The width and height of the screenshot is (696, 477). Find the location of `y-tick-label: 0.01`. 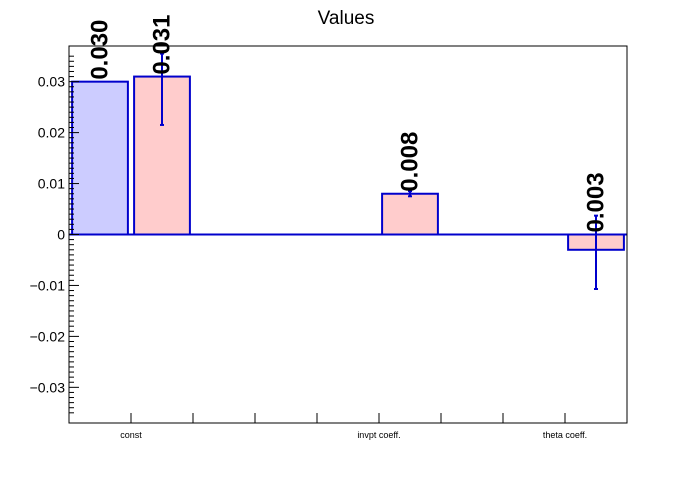

y-tick-label: 0.01 is located at coordinates (51, 184).